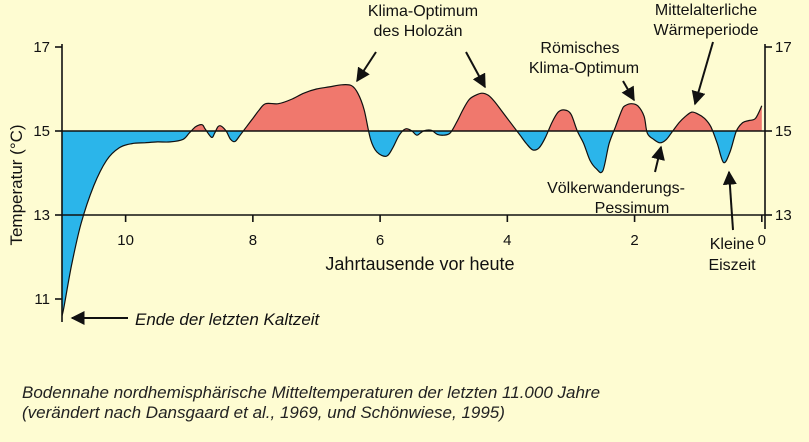 This screenshot has width=809, height=442. What do you see at coordinates (41, 131) in the screenshot?
I see `y-tick-label-left: 15` at bounding box center [41, 131].